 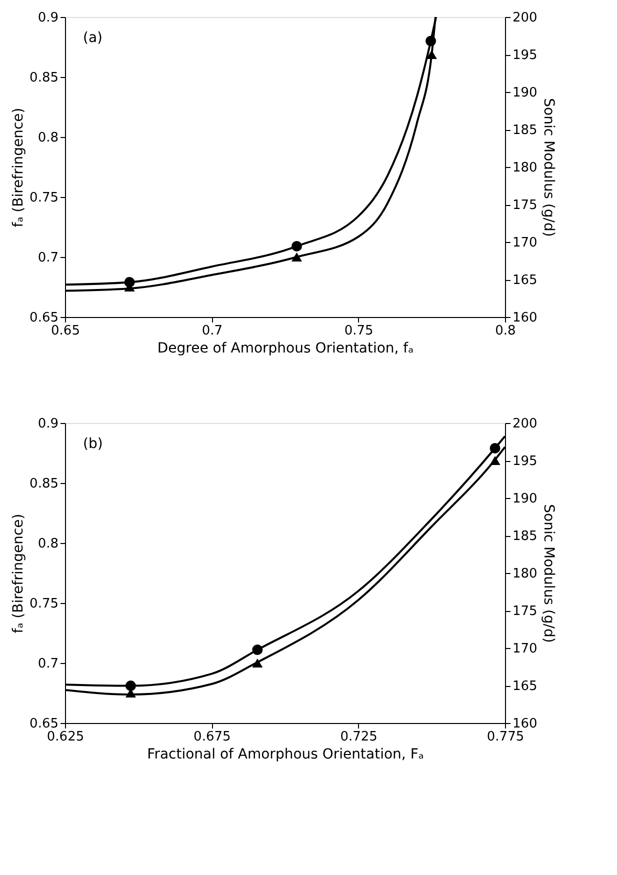 What do you see at coordinates (505, 737) in the screenshot?
I see `x-tick-label: 0.775` at bounding box center [505, 737].